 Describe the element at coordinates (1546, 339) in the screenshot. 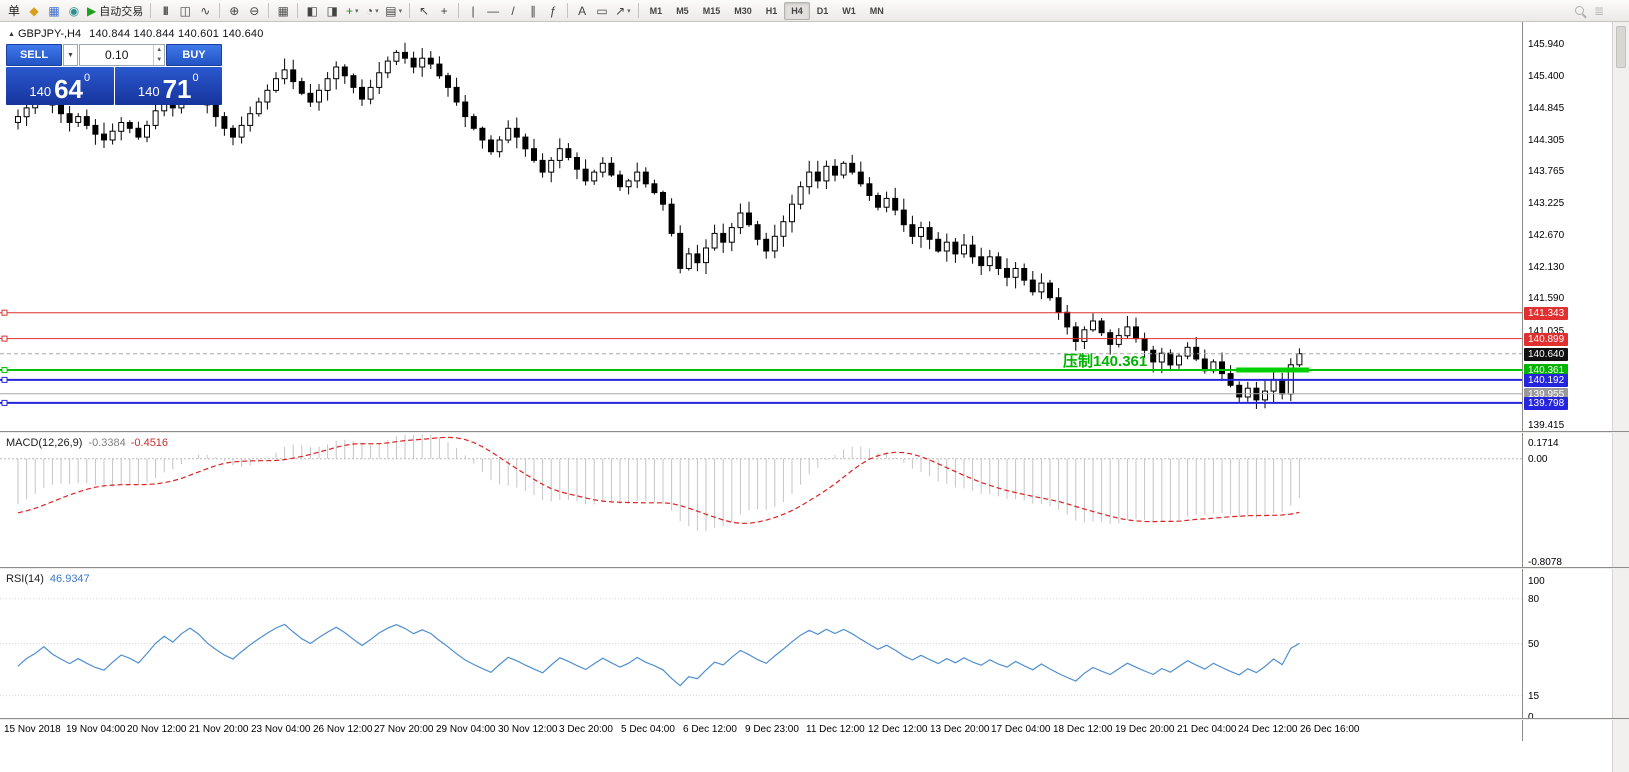

I see `price-tag: 140.899` at that location.